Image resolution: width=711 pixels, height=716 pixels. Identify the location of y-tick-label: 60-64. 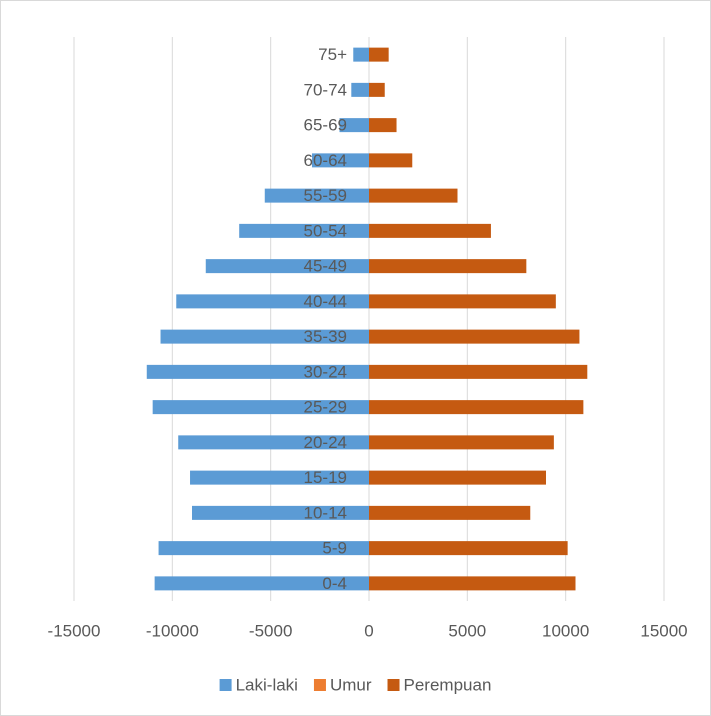
(325, 160).